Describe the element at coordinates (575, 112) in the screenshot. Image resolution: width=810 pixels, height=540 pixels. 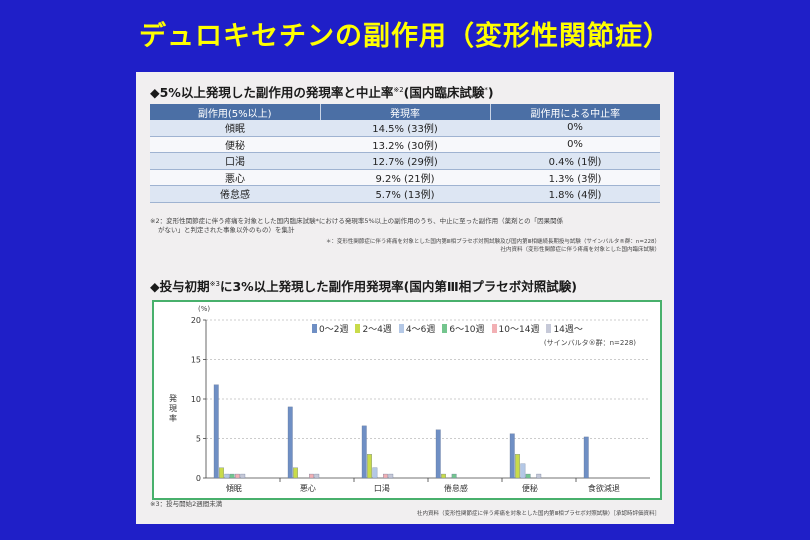
I see `column-header: 副作用による中止率` at that location.